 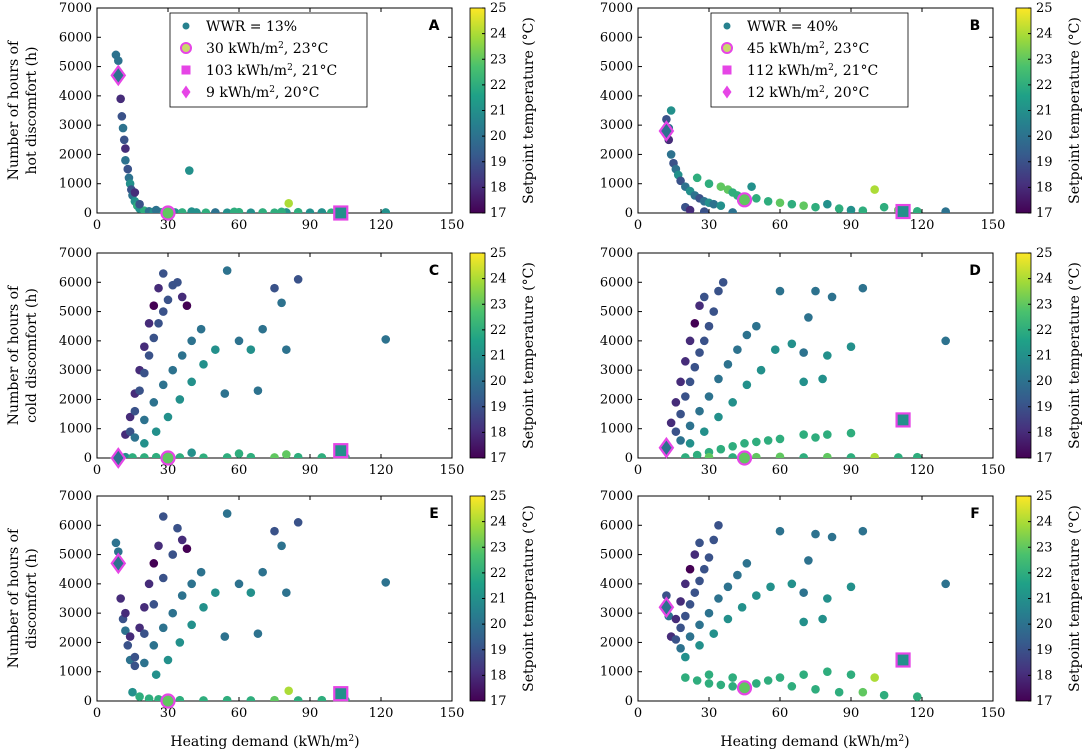 What do you see at coordinates (434, 26) in the screenshot?
I see `panel-label: A` at bounding box center [434, 26].